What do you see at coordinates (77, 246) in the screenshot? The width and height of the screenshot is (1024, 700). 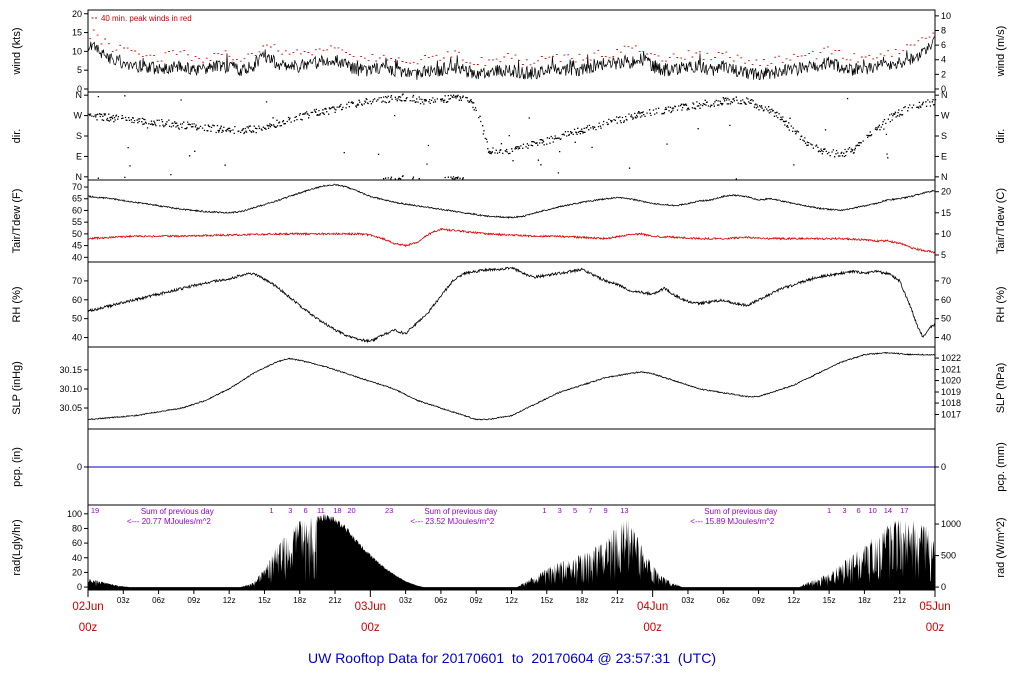 I see `y-tick-label-left: 45` at bounding box center [77, 246].